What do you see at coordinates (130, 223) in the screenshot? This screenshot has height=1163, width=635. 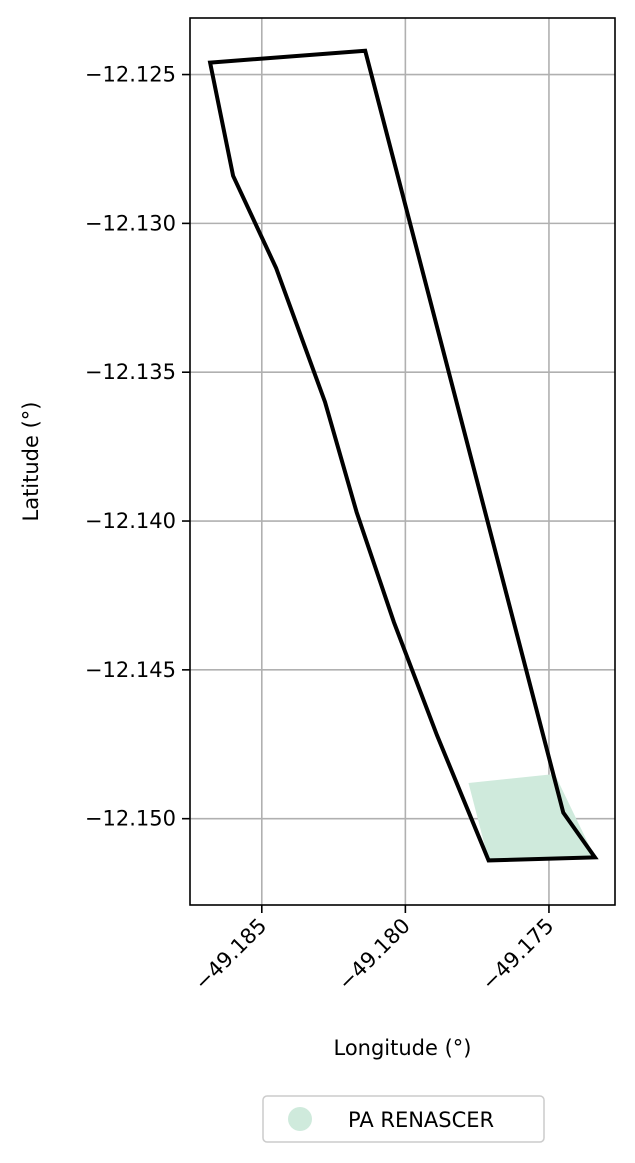 I see `y-tick-label: −12.130` at bounding box center [130, 223].